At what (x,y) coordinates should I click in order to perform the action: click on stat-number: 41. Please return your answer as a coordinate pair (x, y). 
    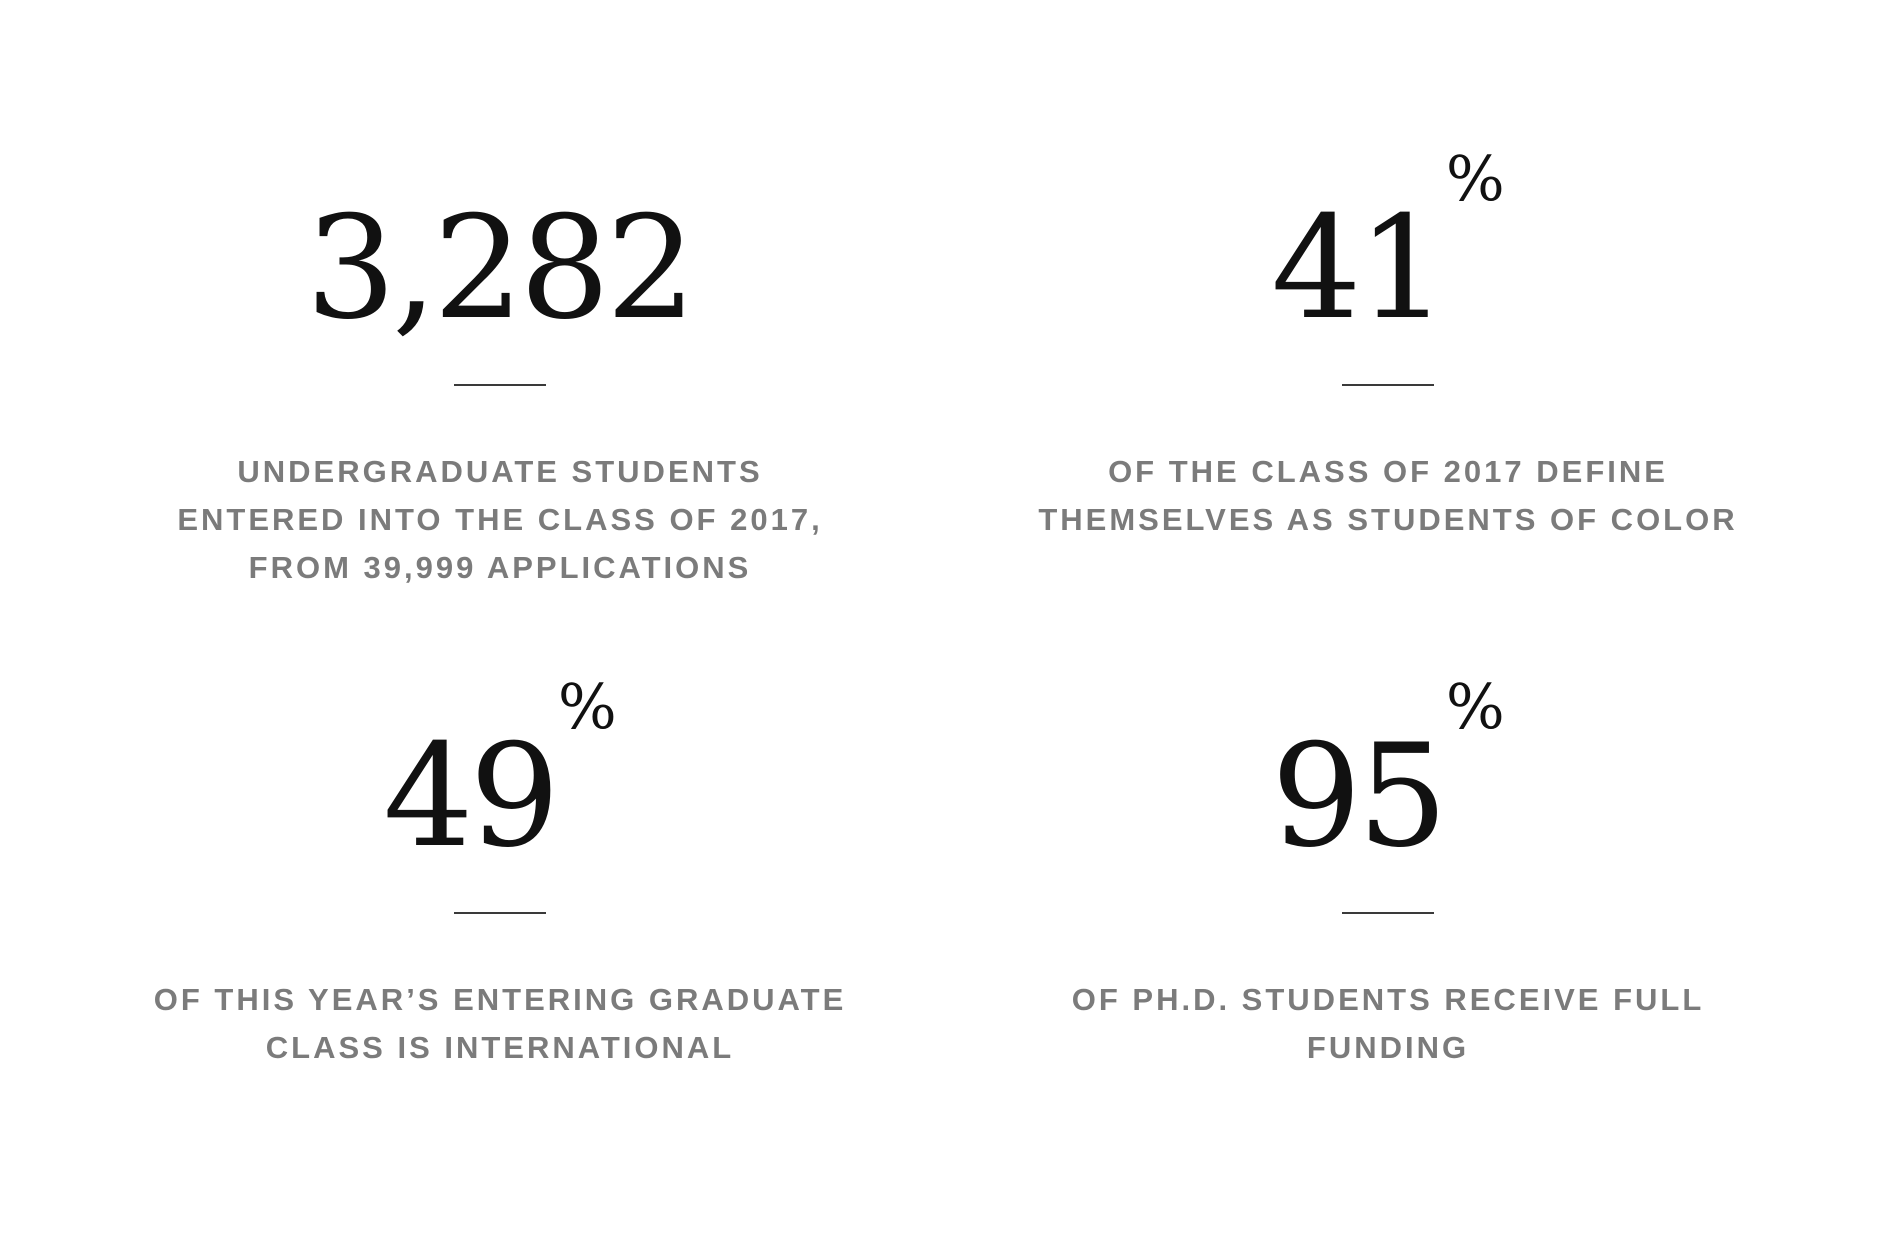
    Looking at the image, I should click on (1359, 268).